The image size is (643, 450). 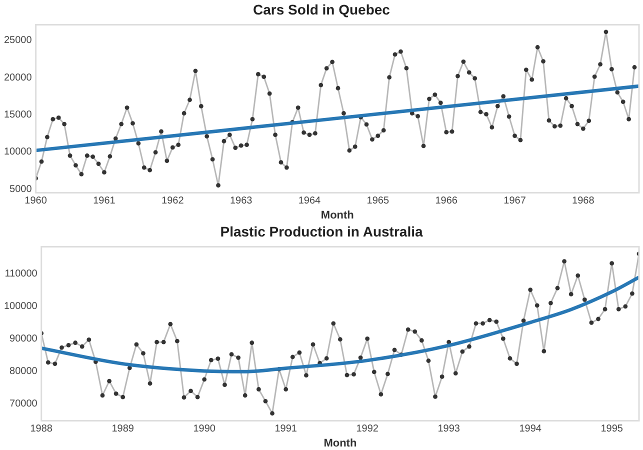 What do you see at coordinates (18, 114) in the screenshot?
I see `y-tick-label: 15000` at bounding box center [18, 114].